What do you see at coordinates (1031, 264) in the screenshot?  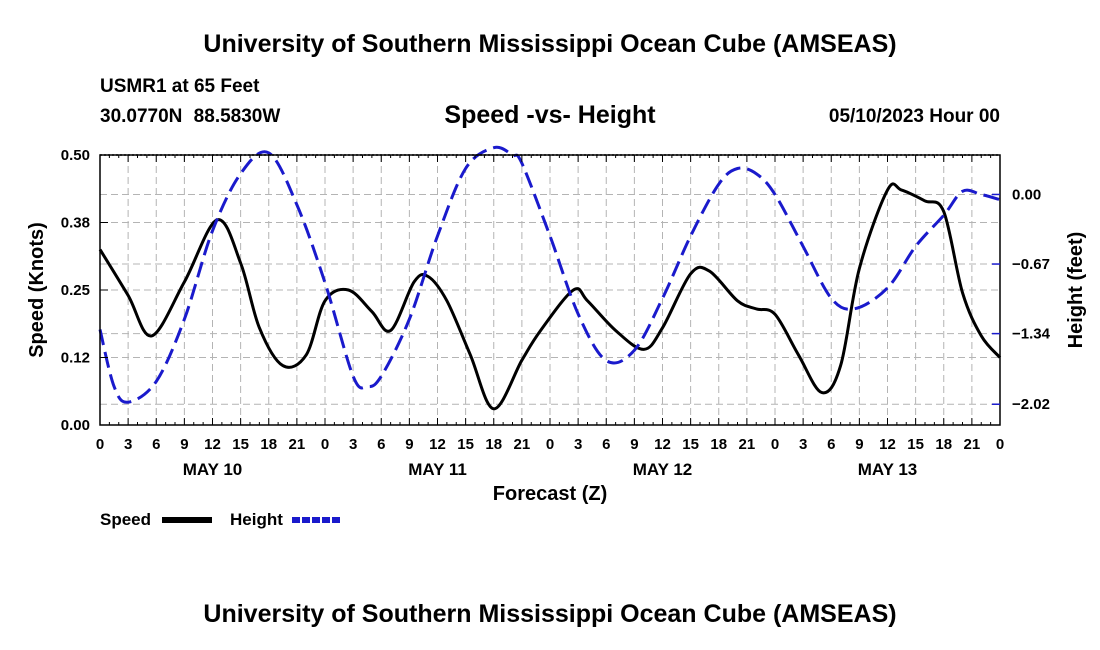 I see `y2-tick-label: −0.67` at bounding box center [1031, 264].